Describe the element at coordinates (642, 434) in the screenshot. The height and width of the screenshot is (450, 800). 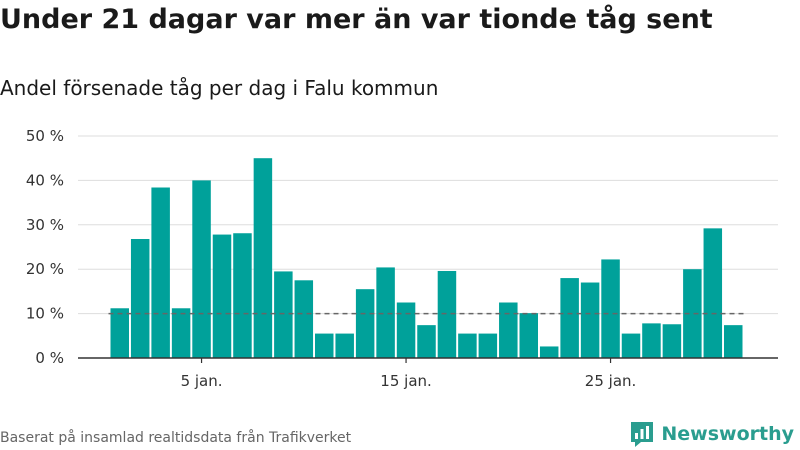
I see `newsworthy-logo-icon` at that location.